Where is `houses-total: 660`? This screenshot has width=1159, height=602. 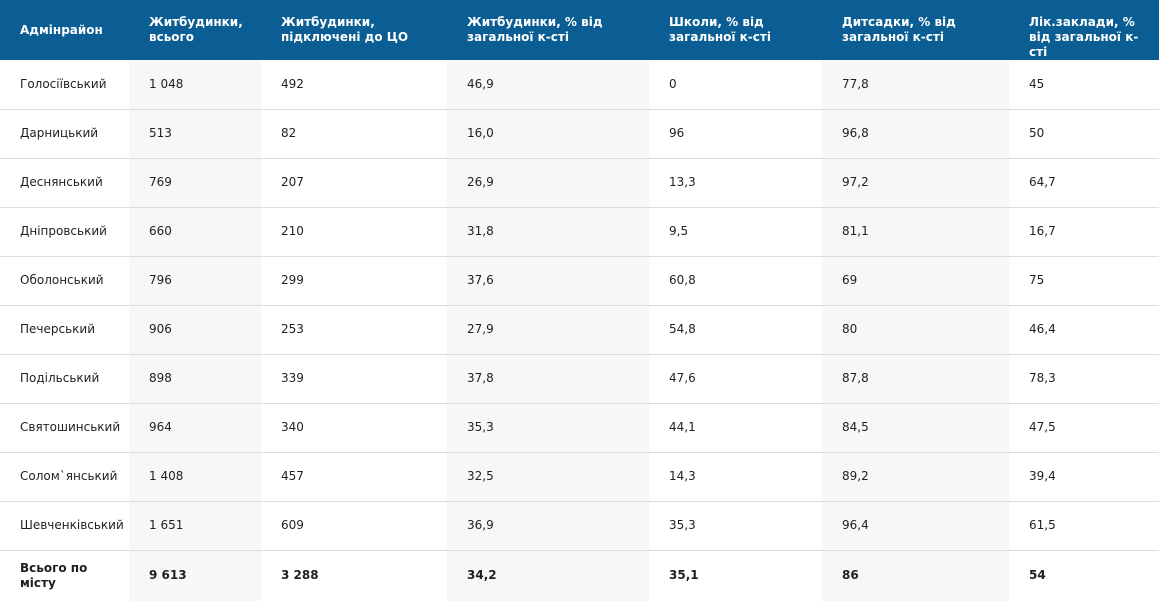 houses-total: 660 is located at coordinates (195, 232).